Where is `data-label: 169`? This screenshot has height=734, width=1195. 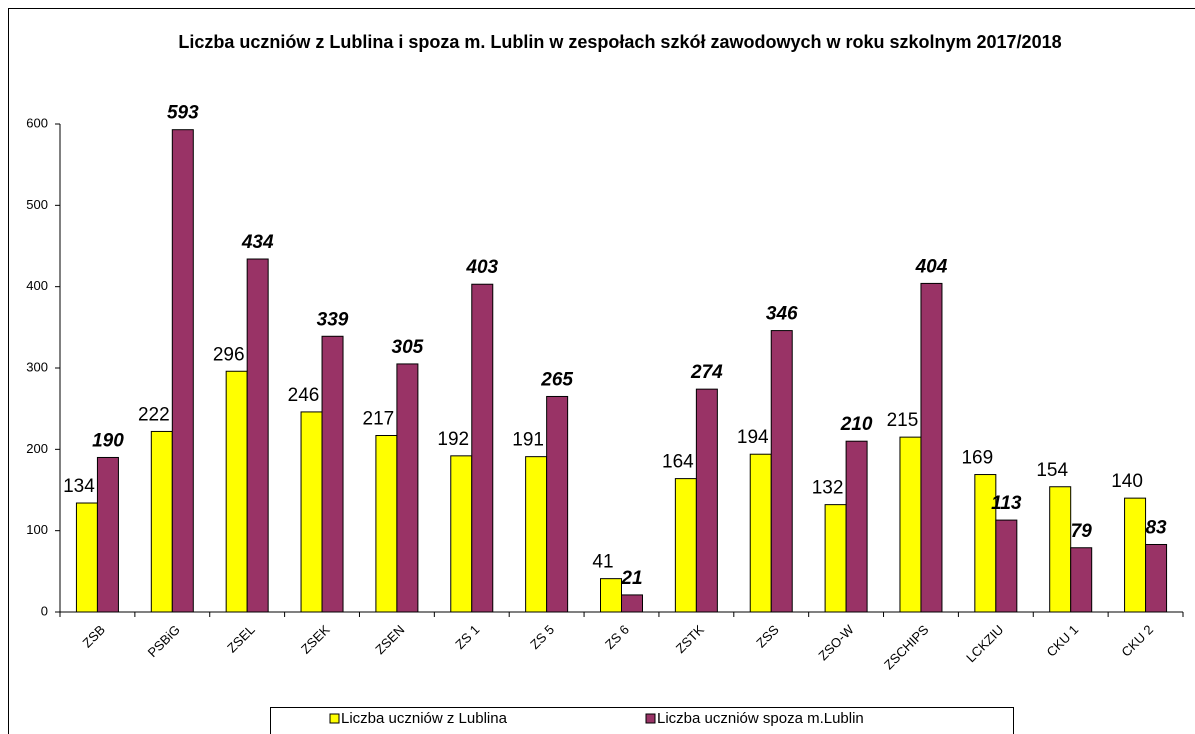
data-label: 169 is located at coordinates (977, 458).